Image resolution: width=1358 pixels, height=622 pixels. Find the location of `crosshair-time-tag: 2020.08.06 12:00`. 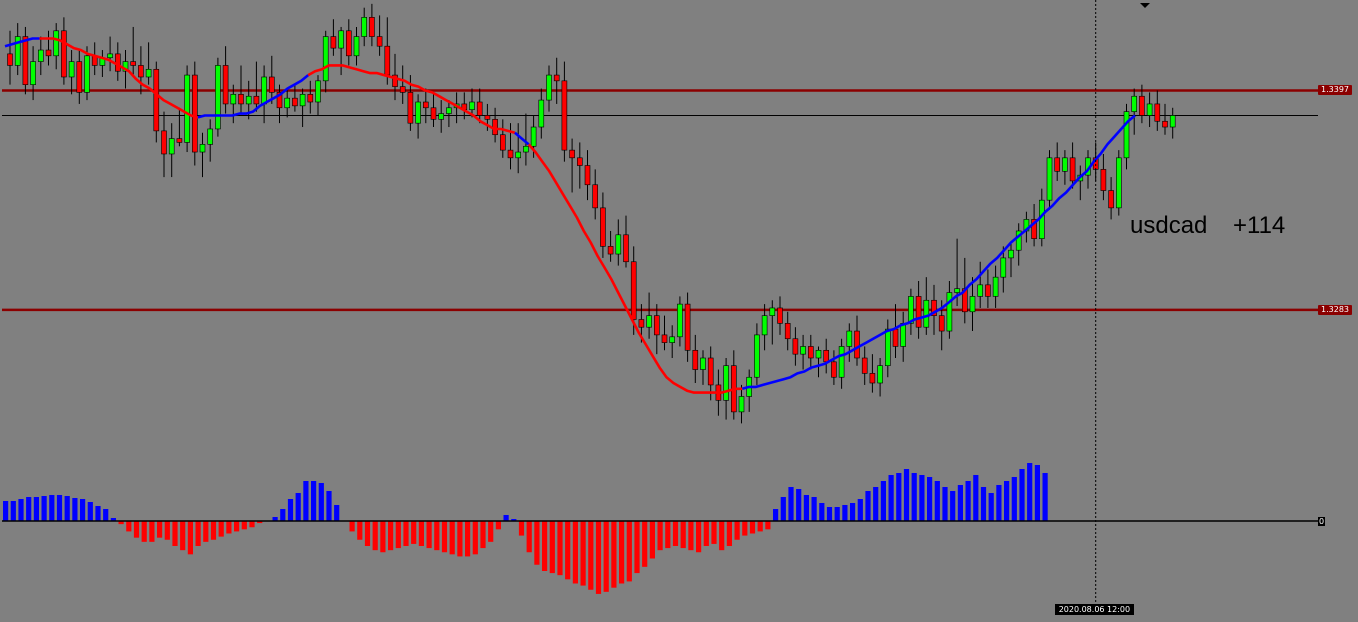

crosshair-time-tag: 2020.08.06 12:00 is located at coordinates (1094, 609).